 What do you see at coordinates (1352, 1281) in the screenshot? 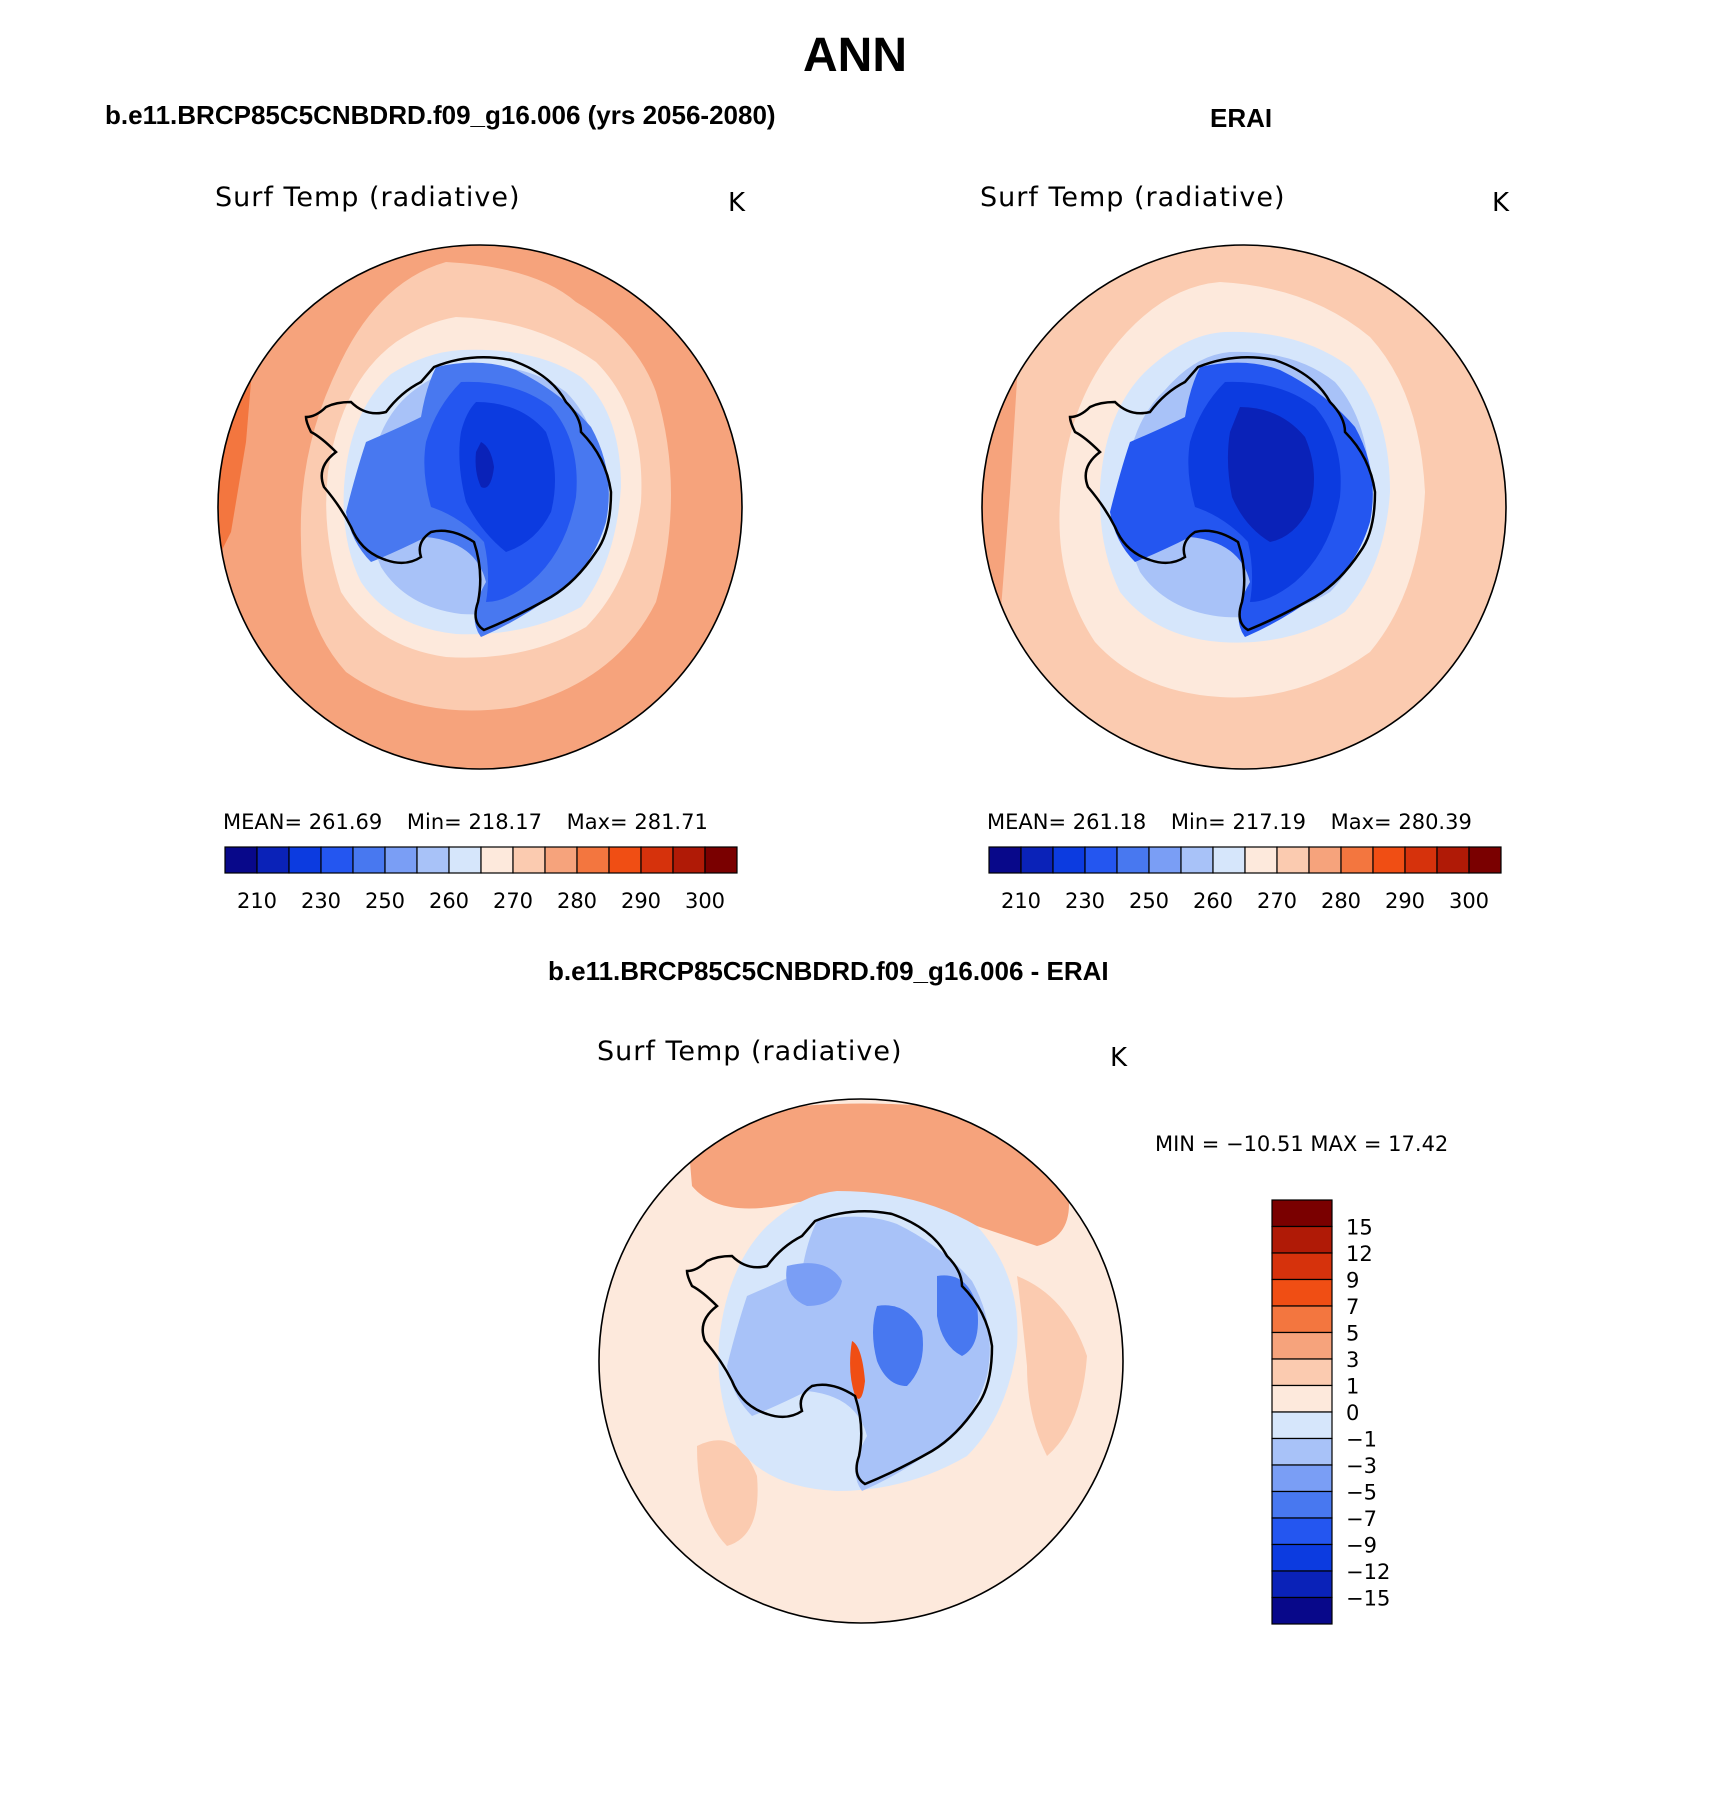
I see `colorbar-3-tick-label: 9` at bounding box center [1352, 1281].